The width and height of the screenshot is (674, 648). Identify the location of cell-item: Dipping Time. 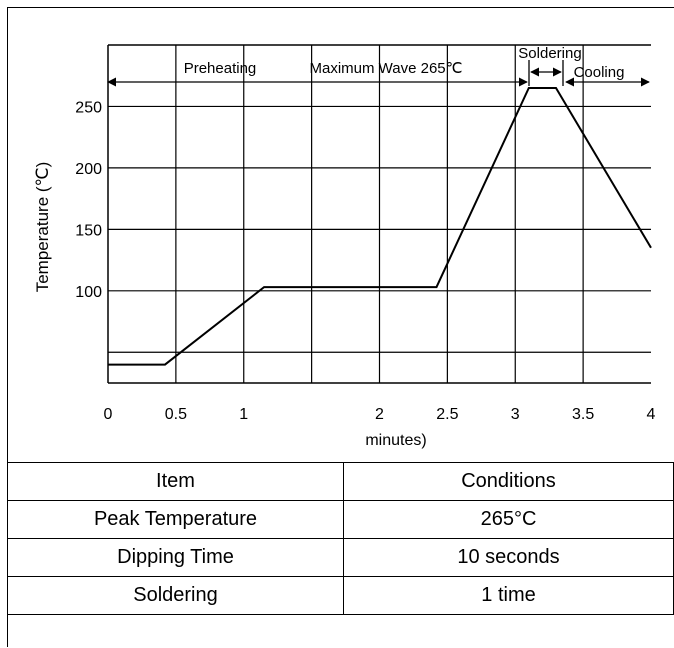
(175, 557).